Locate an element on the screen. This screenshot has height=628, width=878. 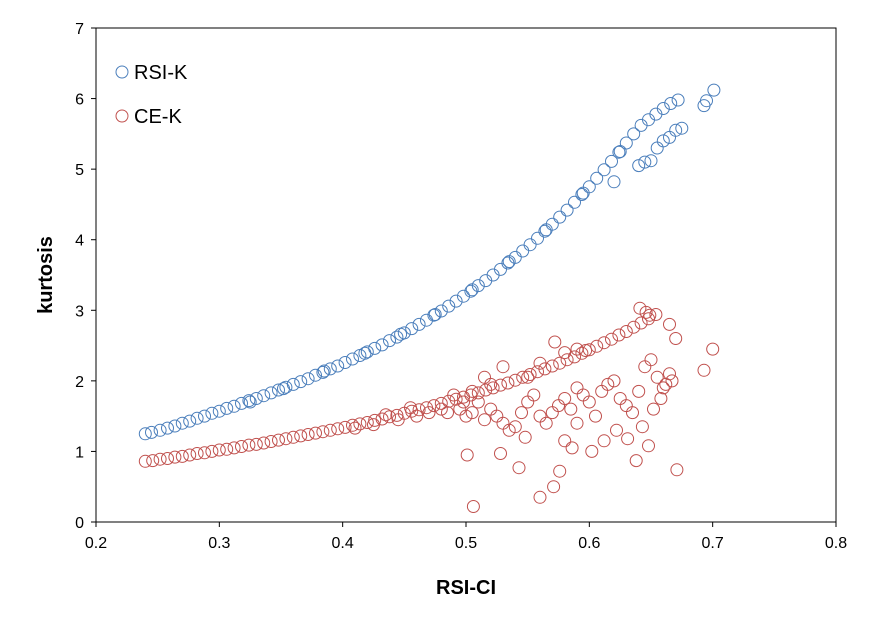
x-tick-label: 0.7 is located at coordinates (713, 543).